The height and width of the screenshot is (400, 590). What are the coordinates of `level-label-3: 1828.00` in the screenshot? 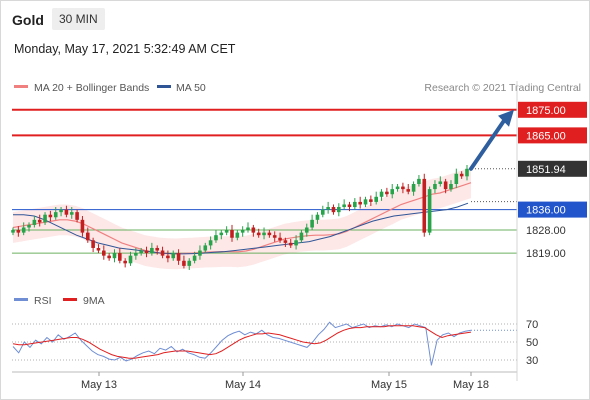 It's located at (546, 231).